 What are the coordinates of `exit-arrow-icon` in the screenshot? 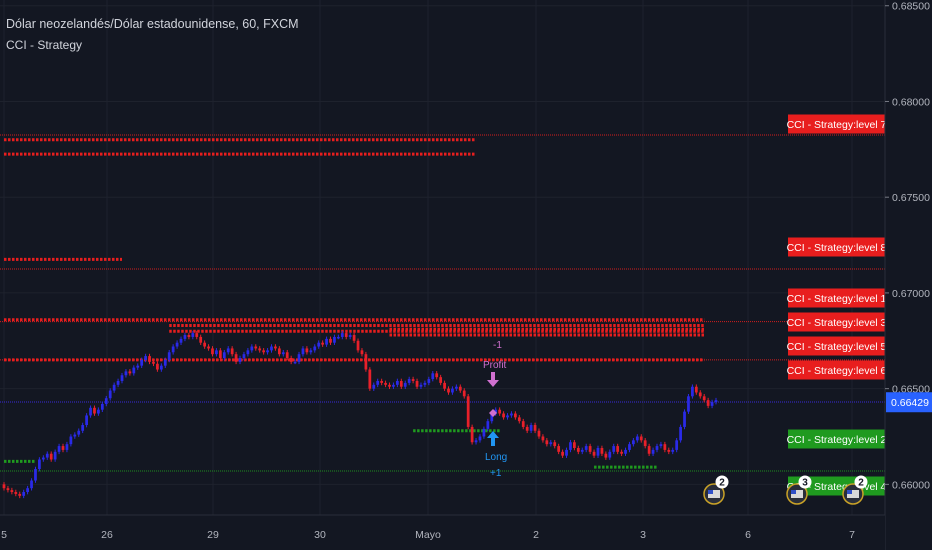 It's located at (493, 379).